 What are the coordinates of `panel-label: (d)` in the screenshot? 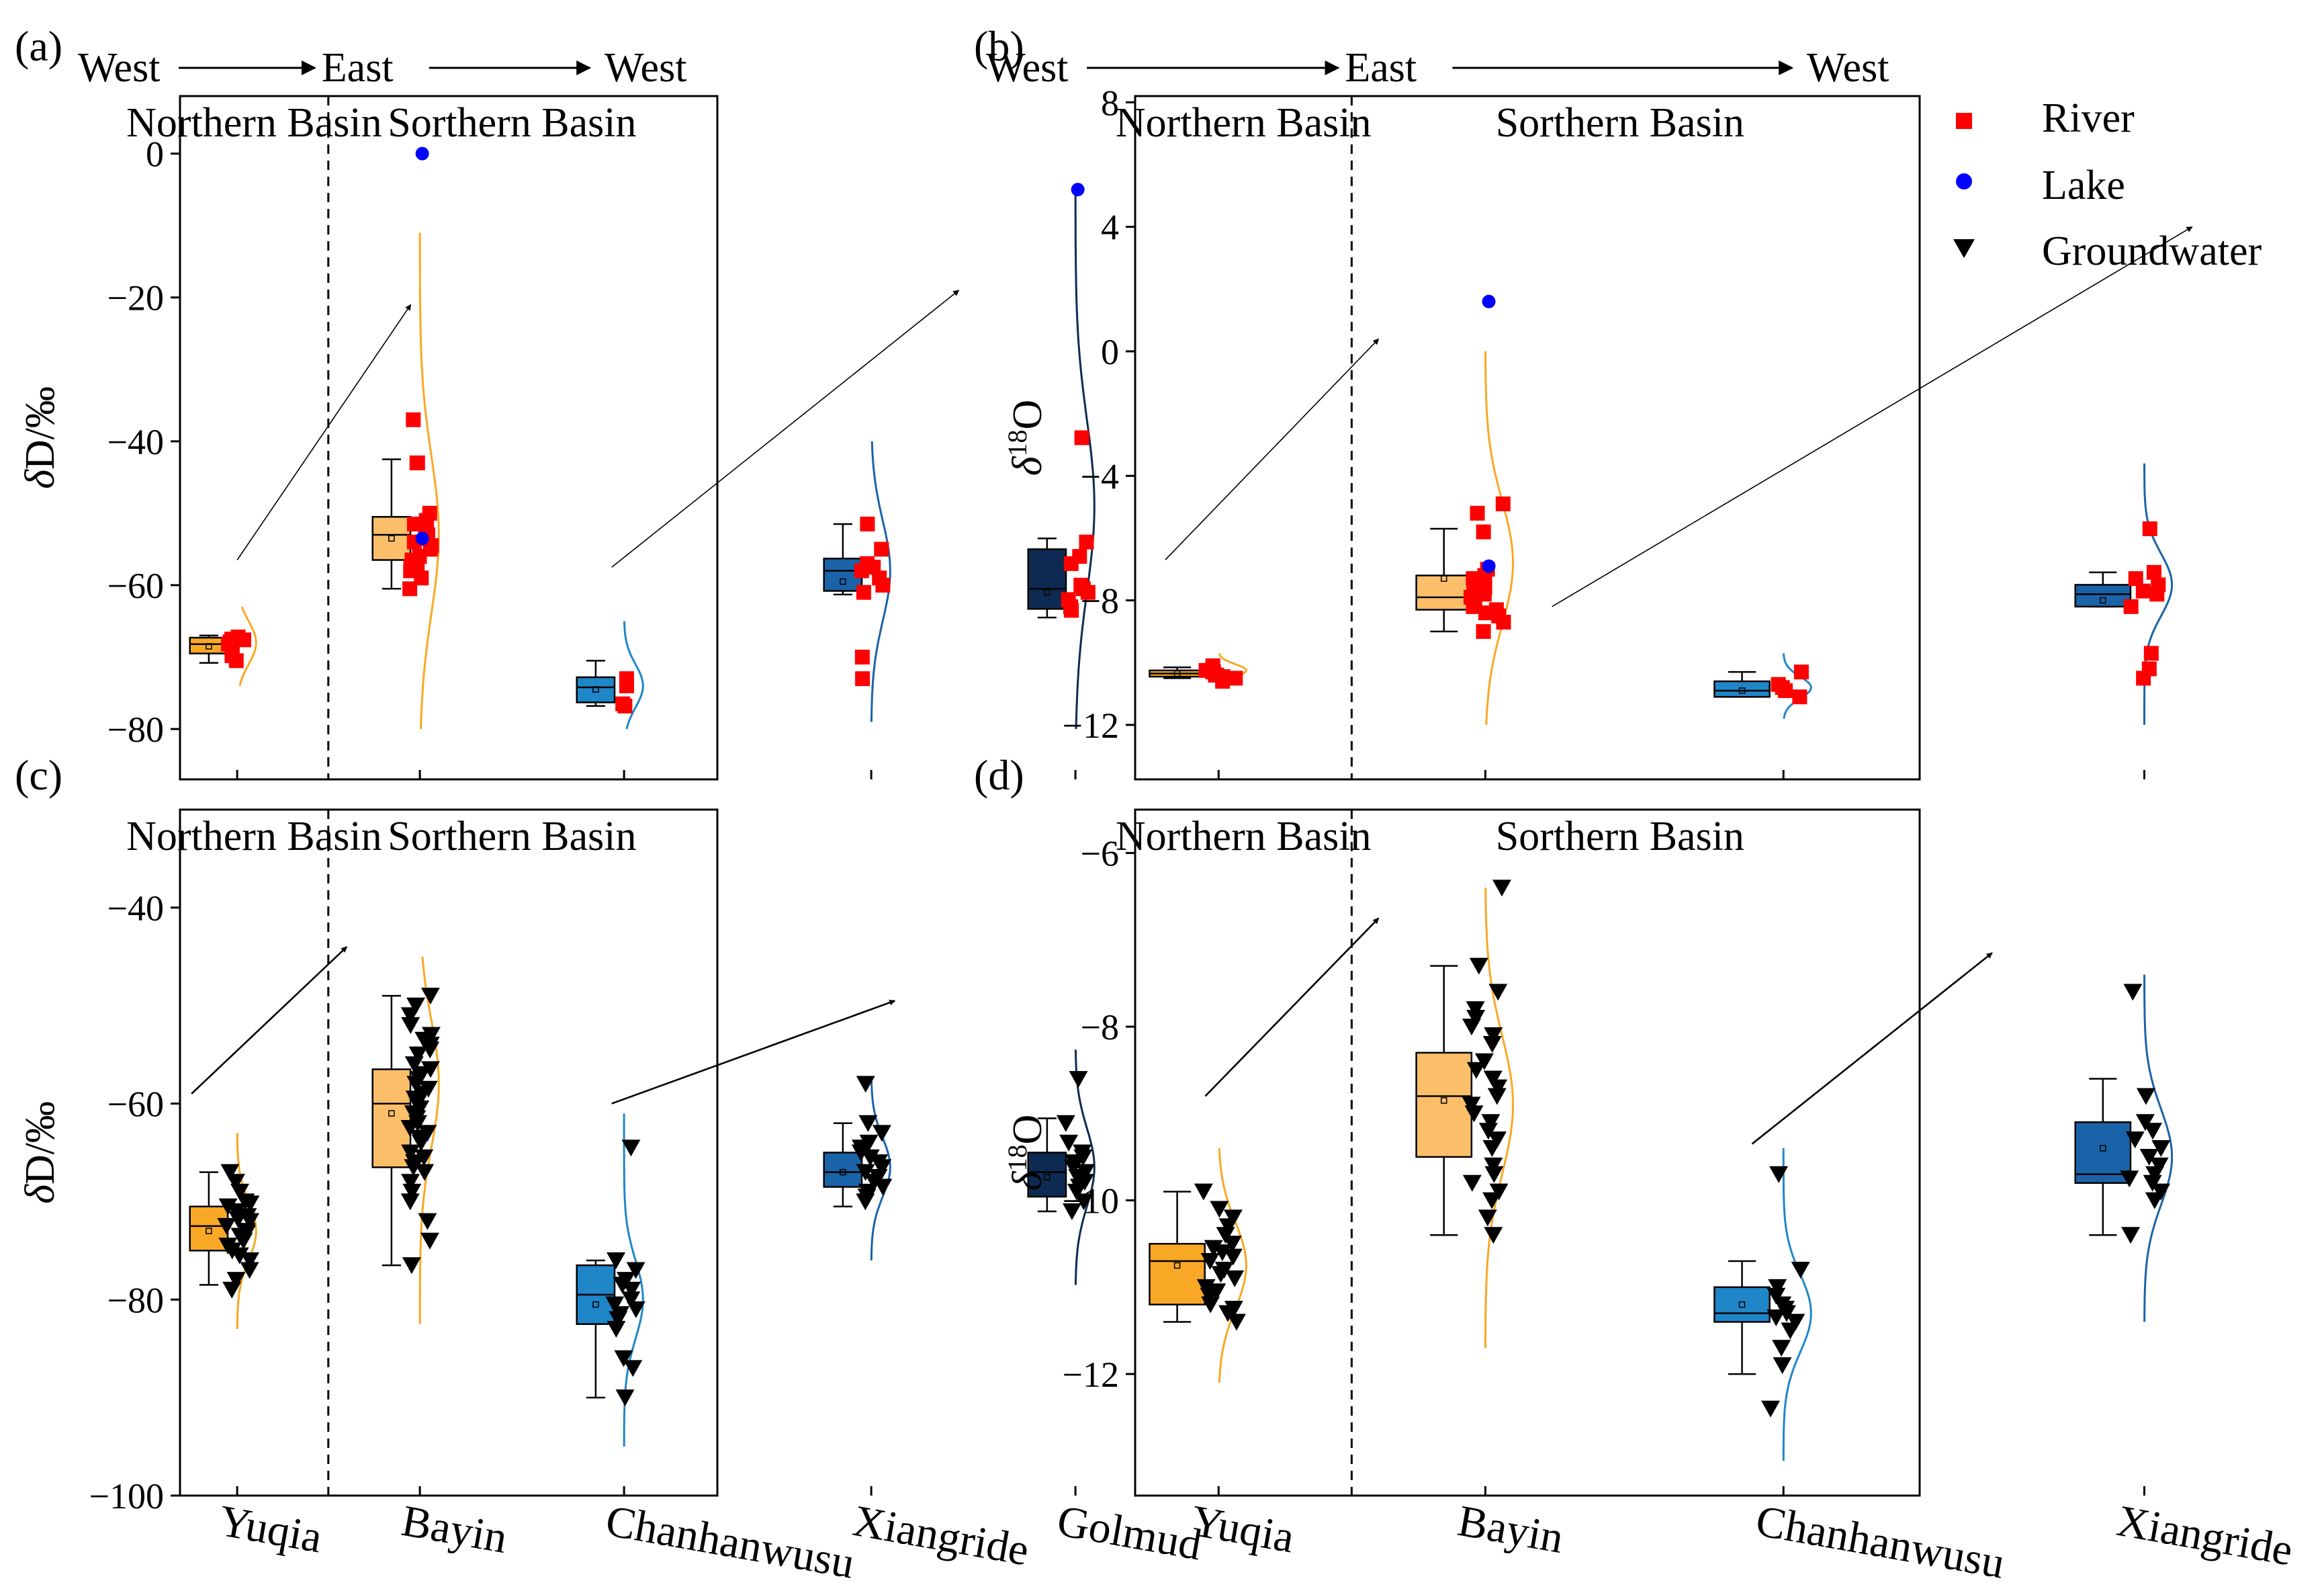 It's located at (999, 775).